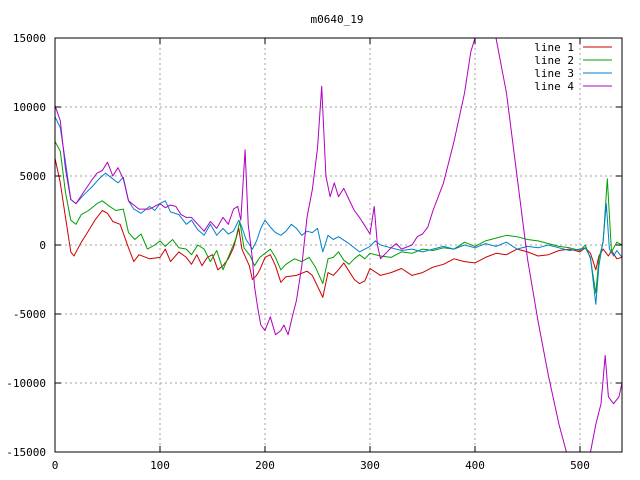  What do you see at coordinates (33, 176) in the screenshot?
I see `y-tick-label: 5000` at bounding box center [33, 176].